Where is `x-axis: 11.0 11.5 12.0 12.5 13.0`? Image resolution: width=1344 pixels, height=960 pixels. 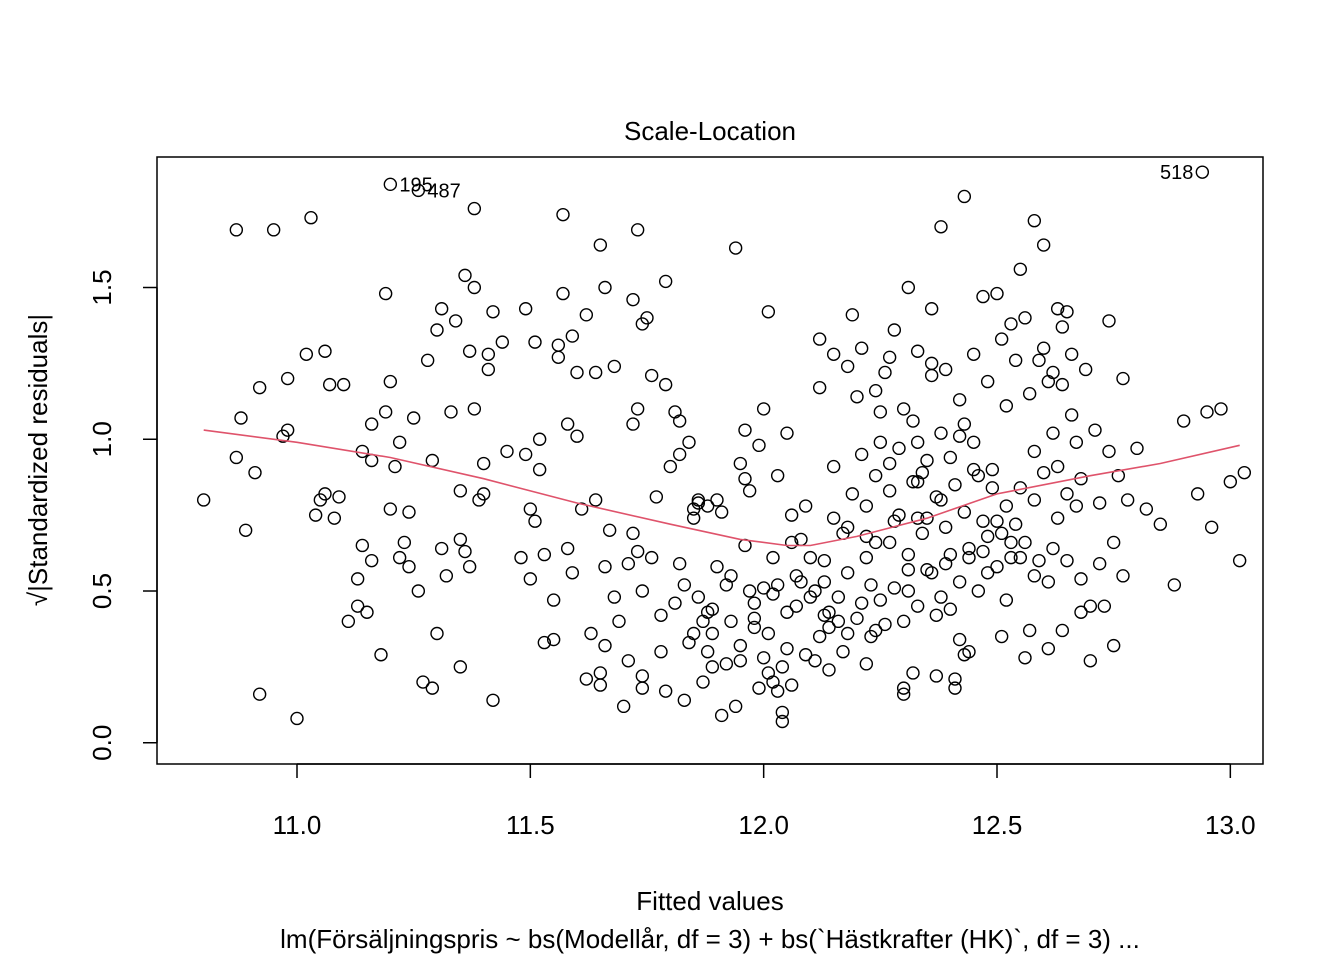
x-axis: 11.0 11.5 12.0 12.5 13.0 is located at coordinates (764, 801).